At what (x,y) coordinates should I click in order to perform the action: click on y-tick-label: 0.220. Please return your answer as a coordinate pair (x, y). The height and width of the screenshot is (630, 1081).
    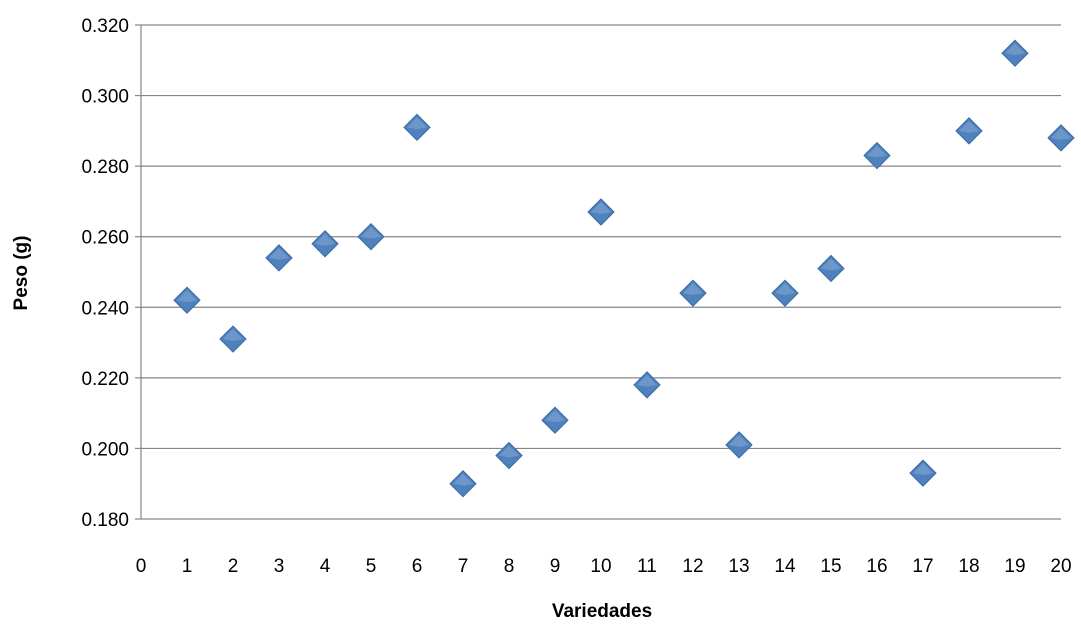
    Looking at the image, I should click on (105, 379).